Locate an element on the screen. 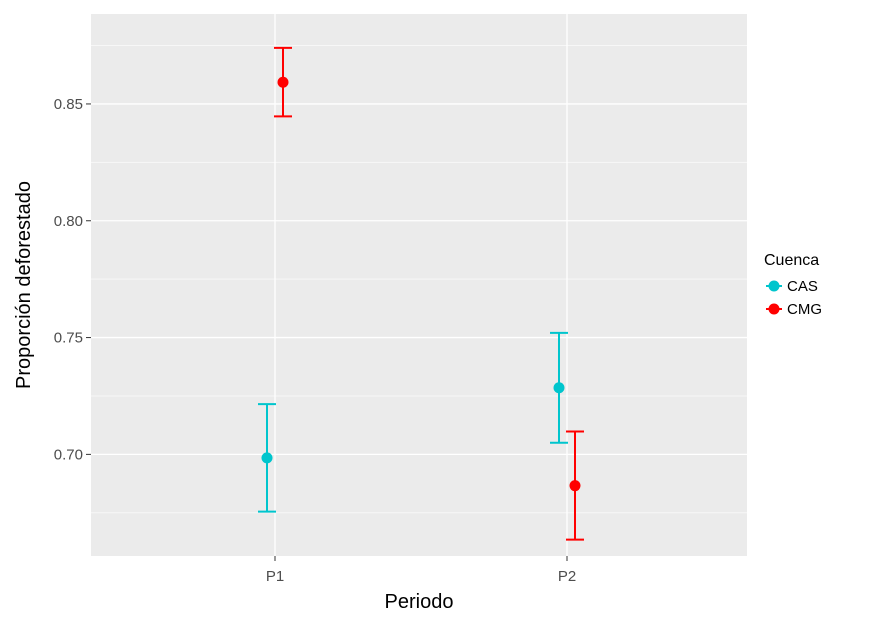  y-tick-label: 0.85 is located at coordinates (68, 104).